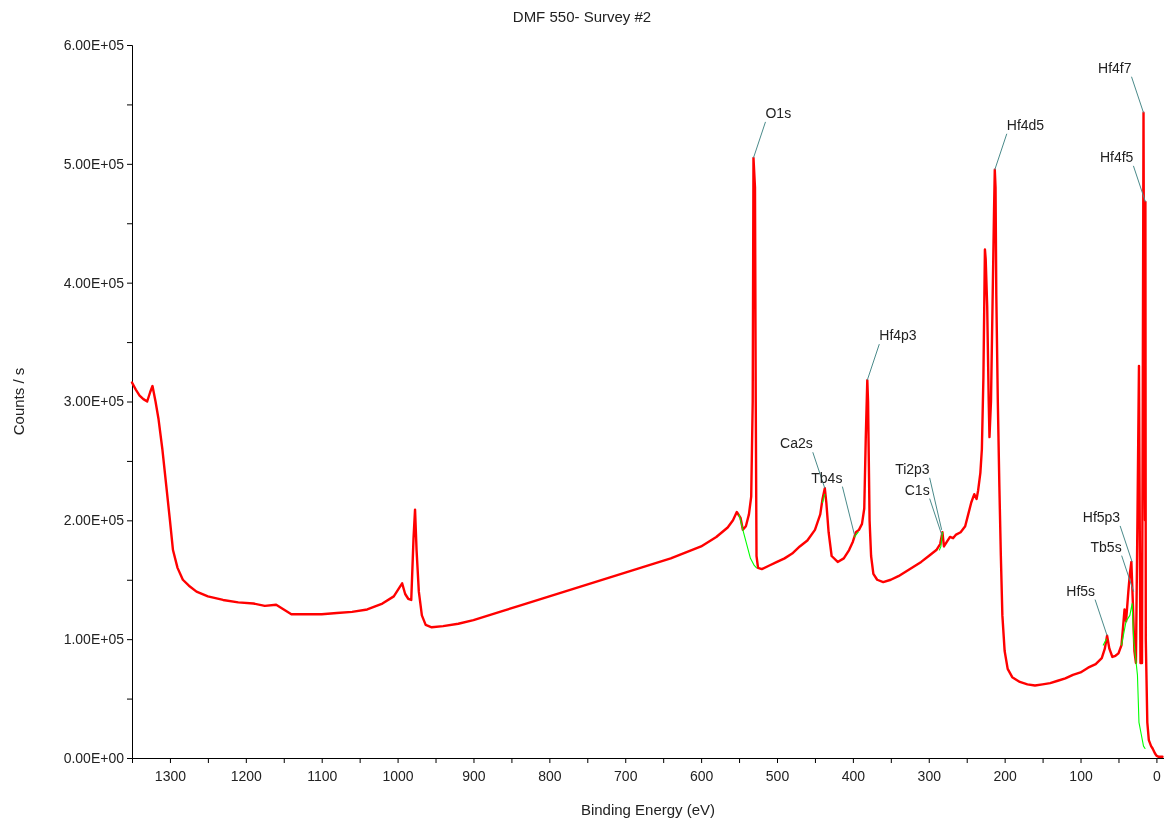  Describe the element at coordinates (94, 163) in the screenshot. I see `y-tick-label: 5.00E+05` at that location.